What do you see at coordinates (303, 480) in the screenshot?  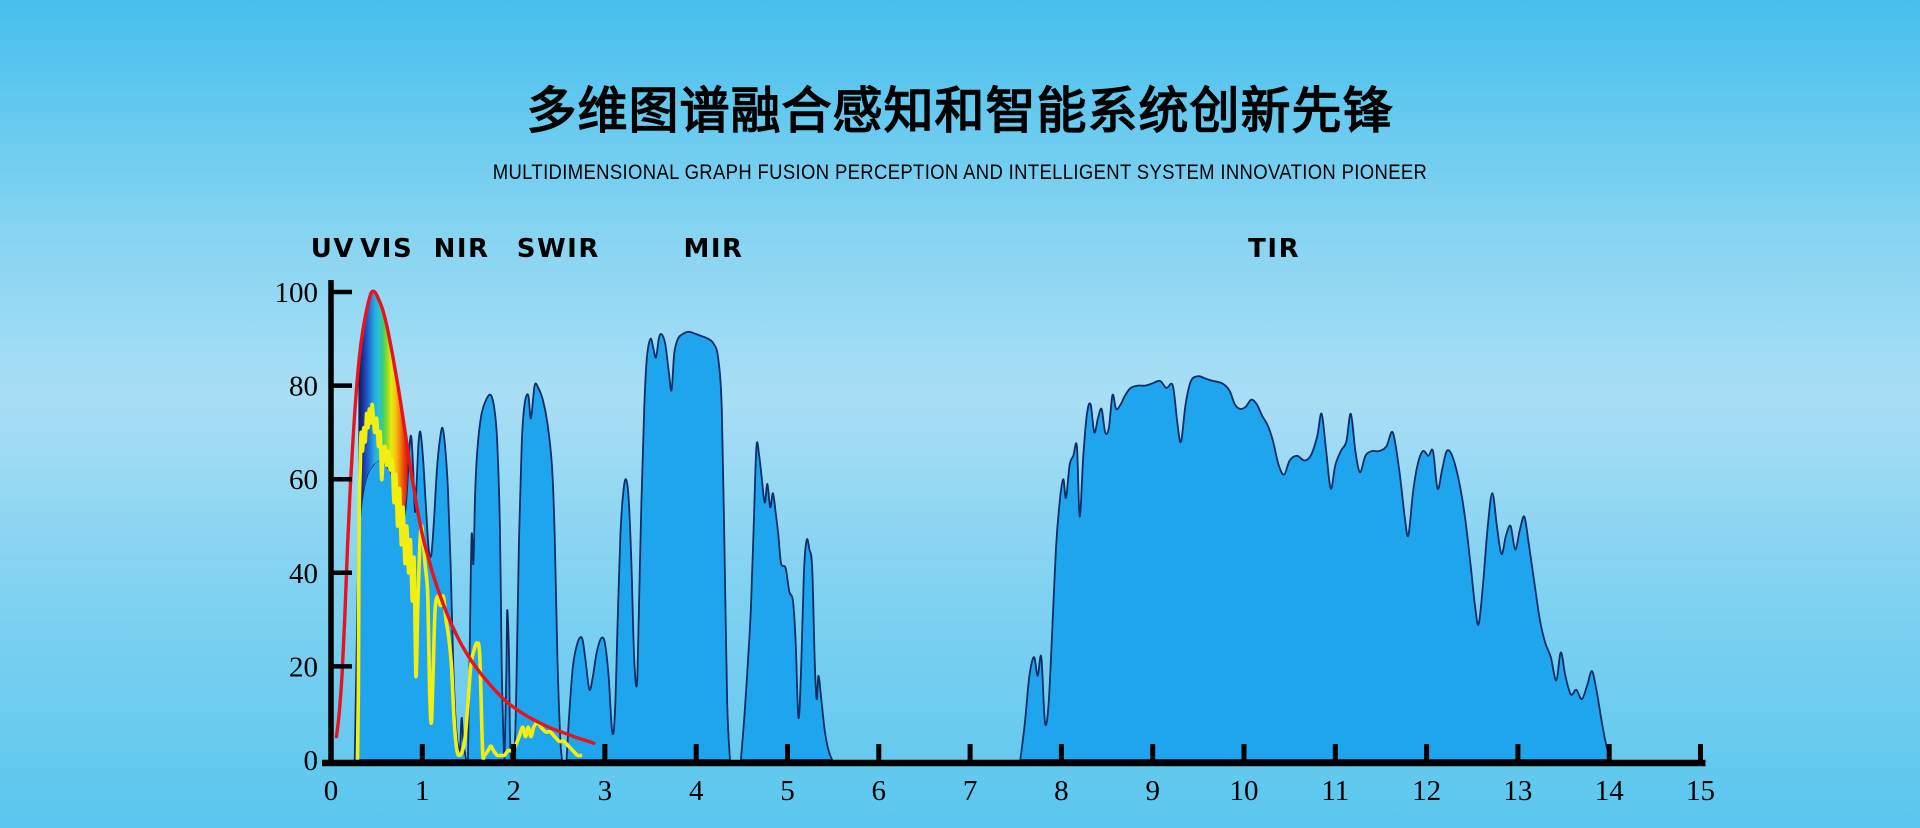 I see `y-tick-label: 60` at bounding box center [303, 480].